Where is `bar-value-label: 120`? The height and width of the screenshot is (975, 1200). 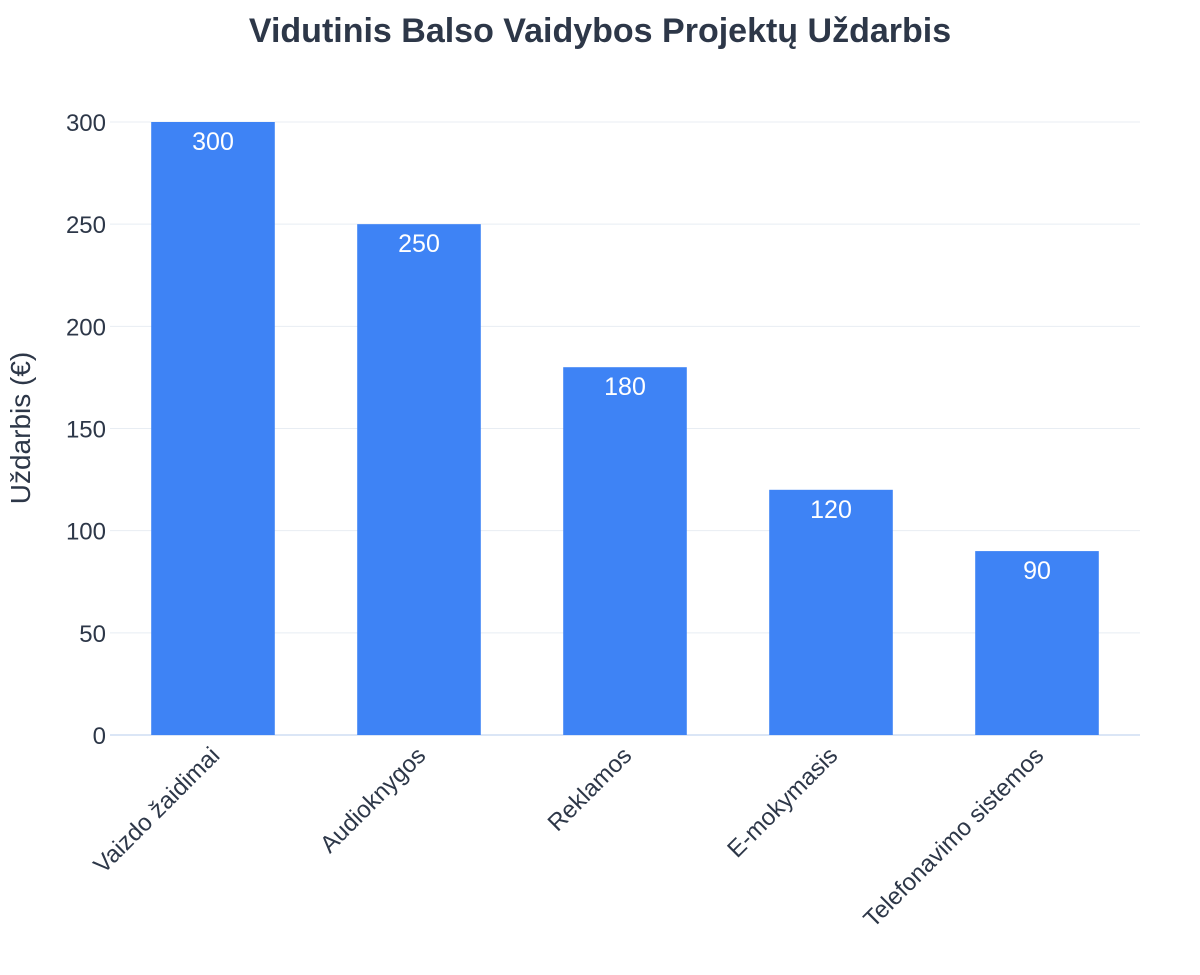
bar-value-label: 120 is located at coordinates (831, 510).